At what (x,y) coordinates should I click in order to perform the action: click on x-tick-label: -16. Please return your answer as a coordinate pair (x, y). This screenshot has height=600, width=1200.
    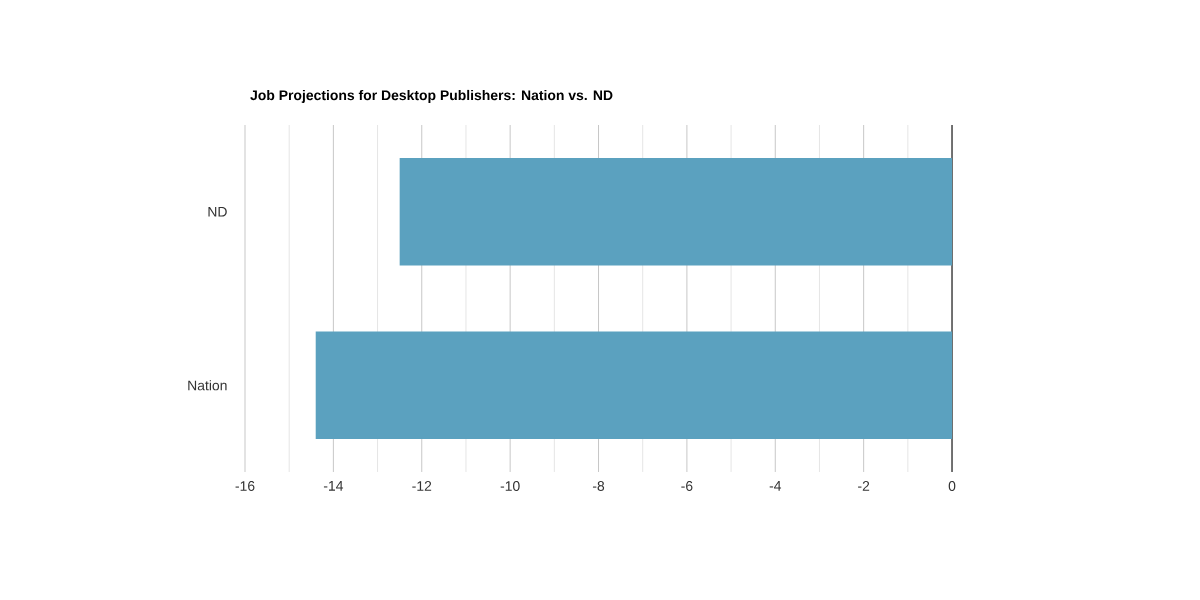
    Looking at the image, I should click on (245, 486).